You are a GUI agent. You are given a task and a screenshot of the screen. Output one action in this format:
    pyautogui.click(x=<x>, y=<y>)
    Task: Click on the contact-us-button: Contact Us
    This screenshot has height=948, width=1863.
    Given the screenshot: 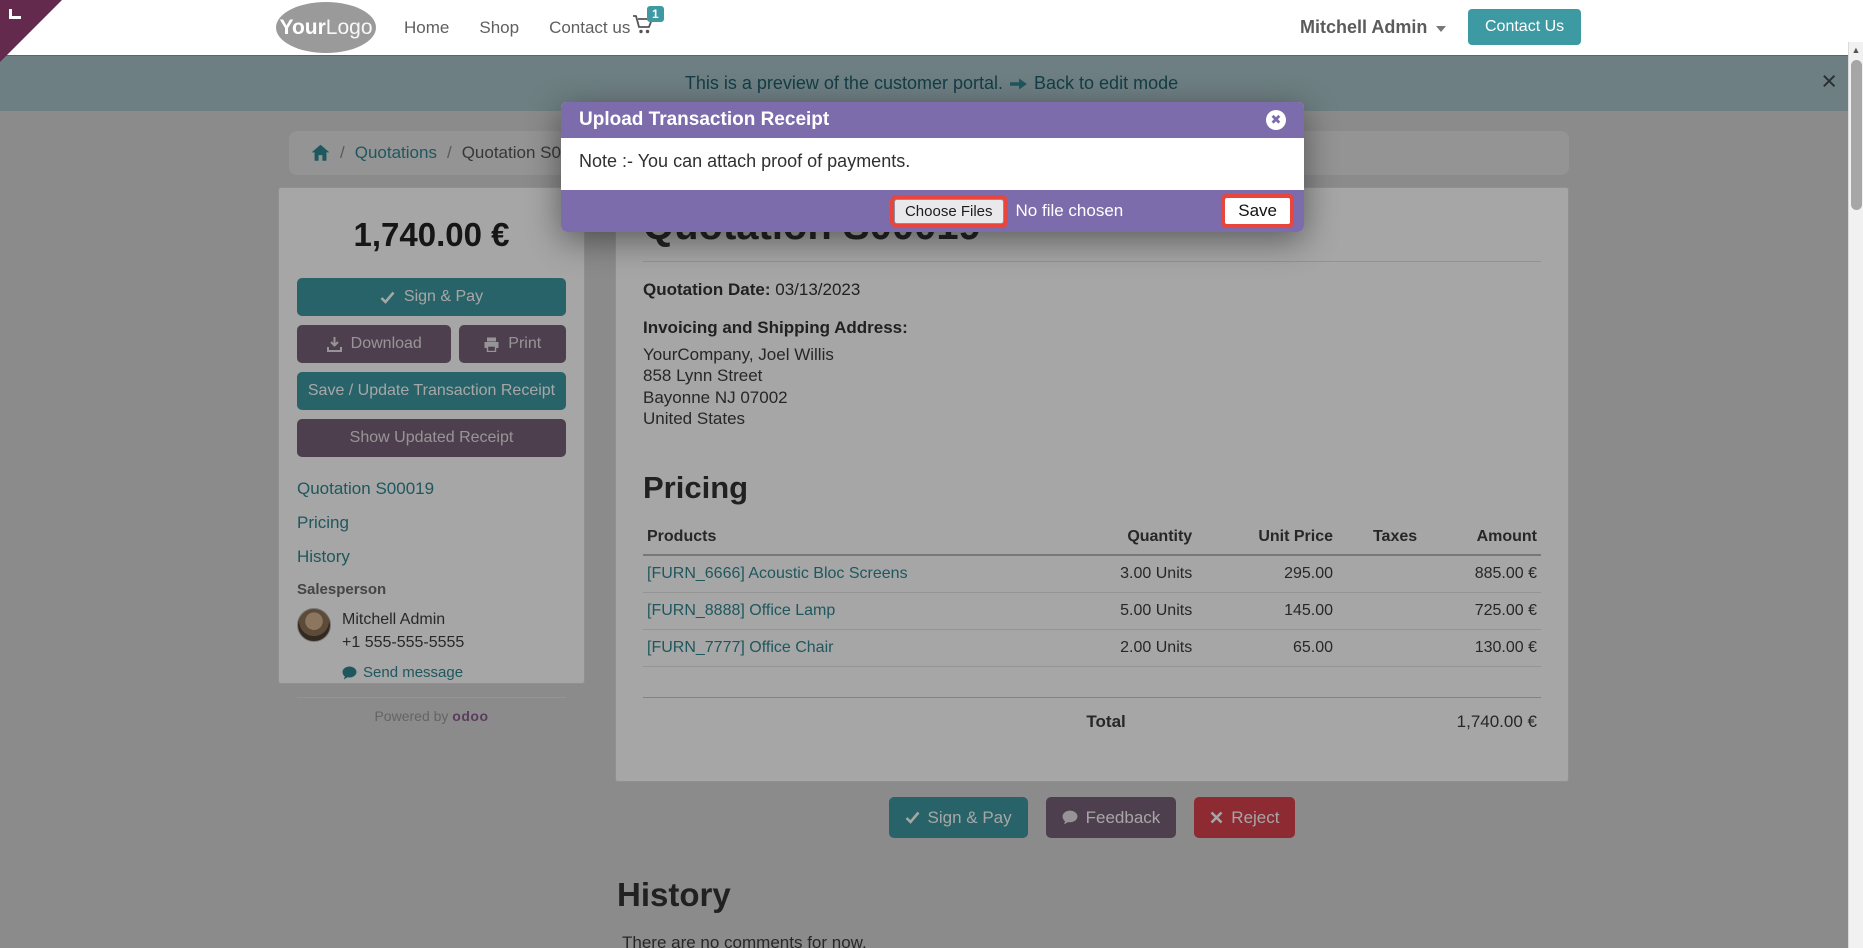 What is the action you would take?
    pyautogui.click(x=1525, y=27)
    